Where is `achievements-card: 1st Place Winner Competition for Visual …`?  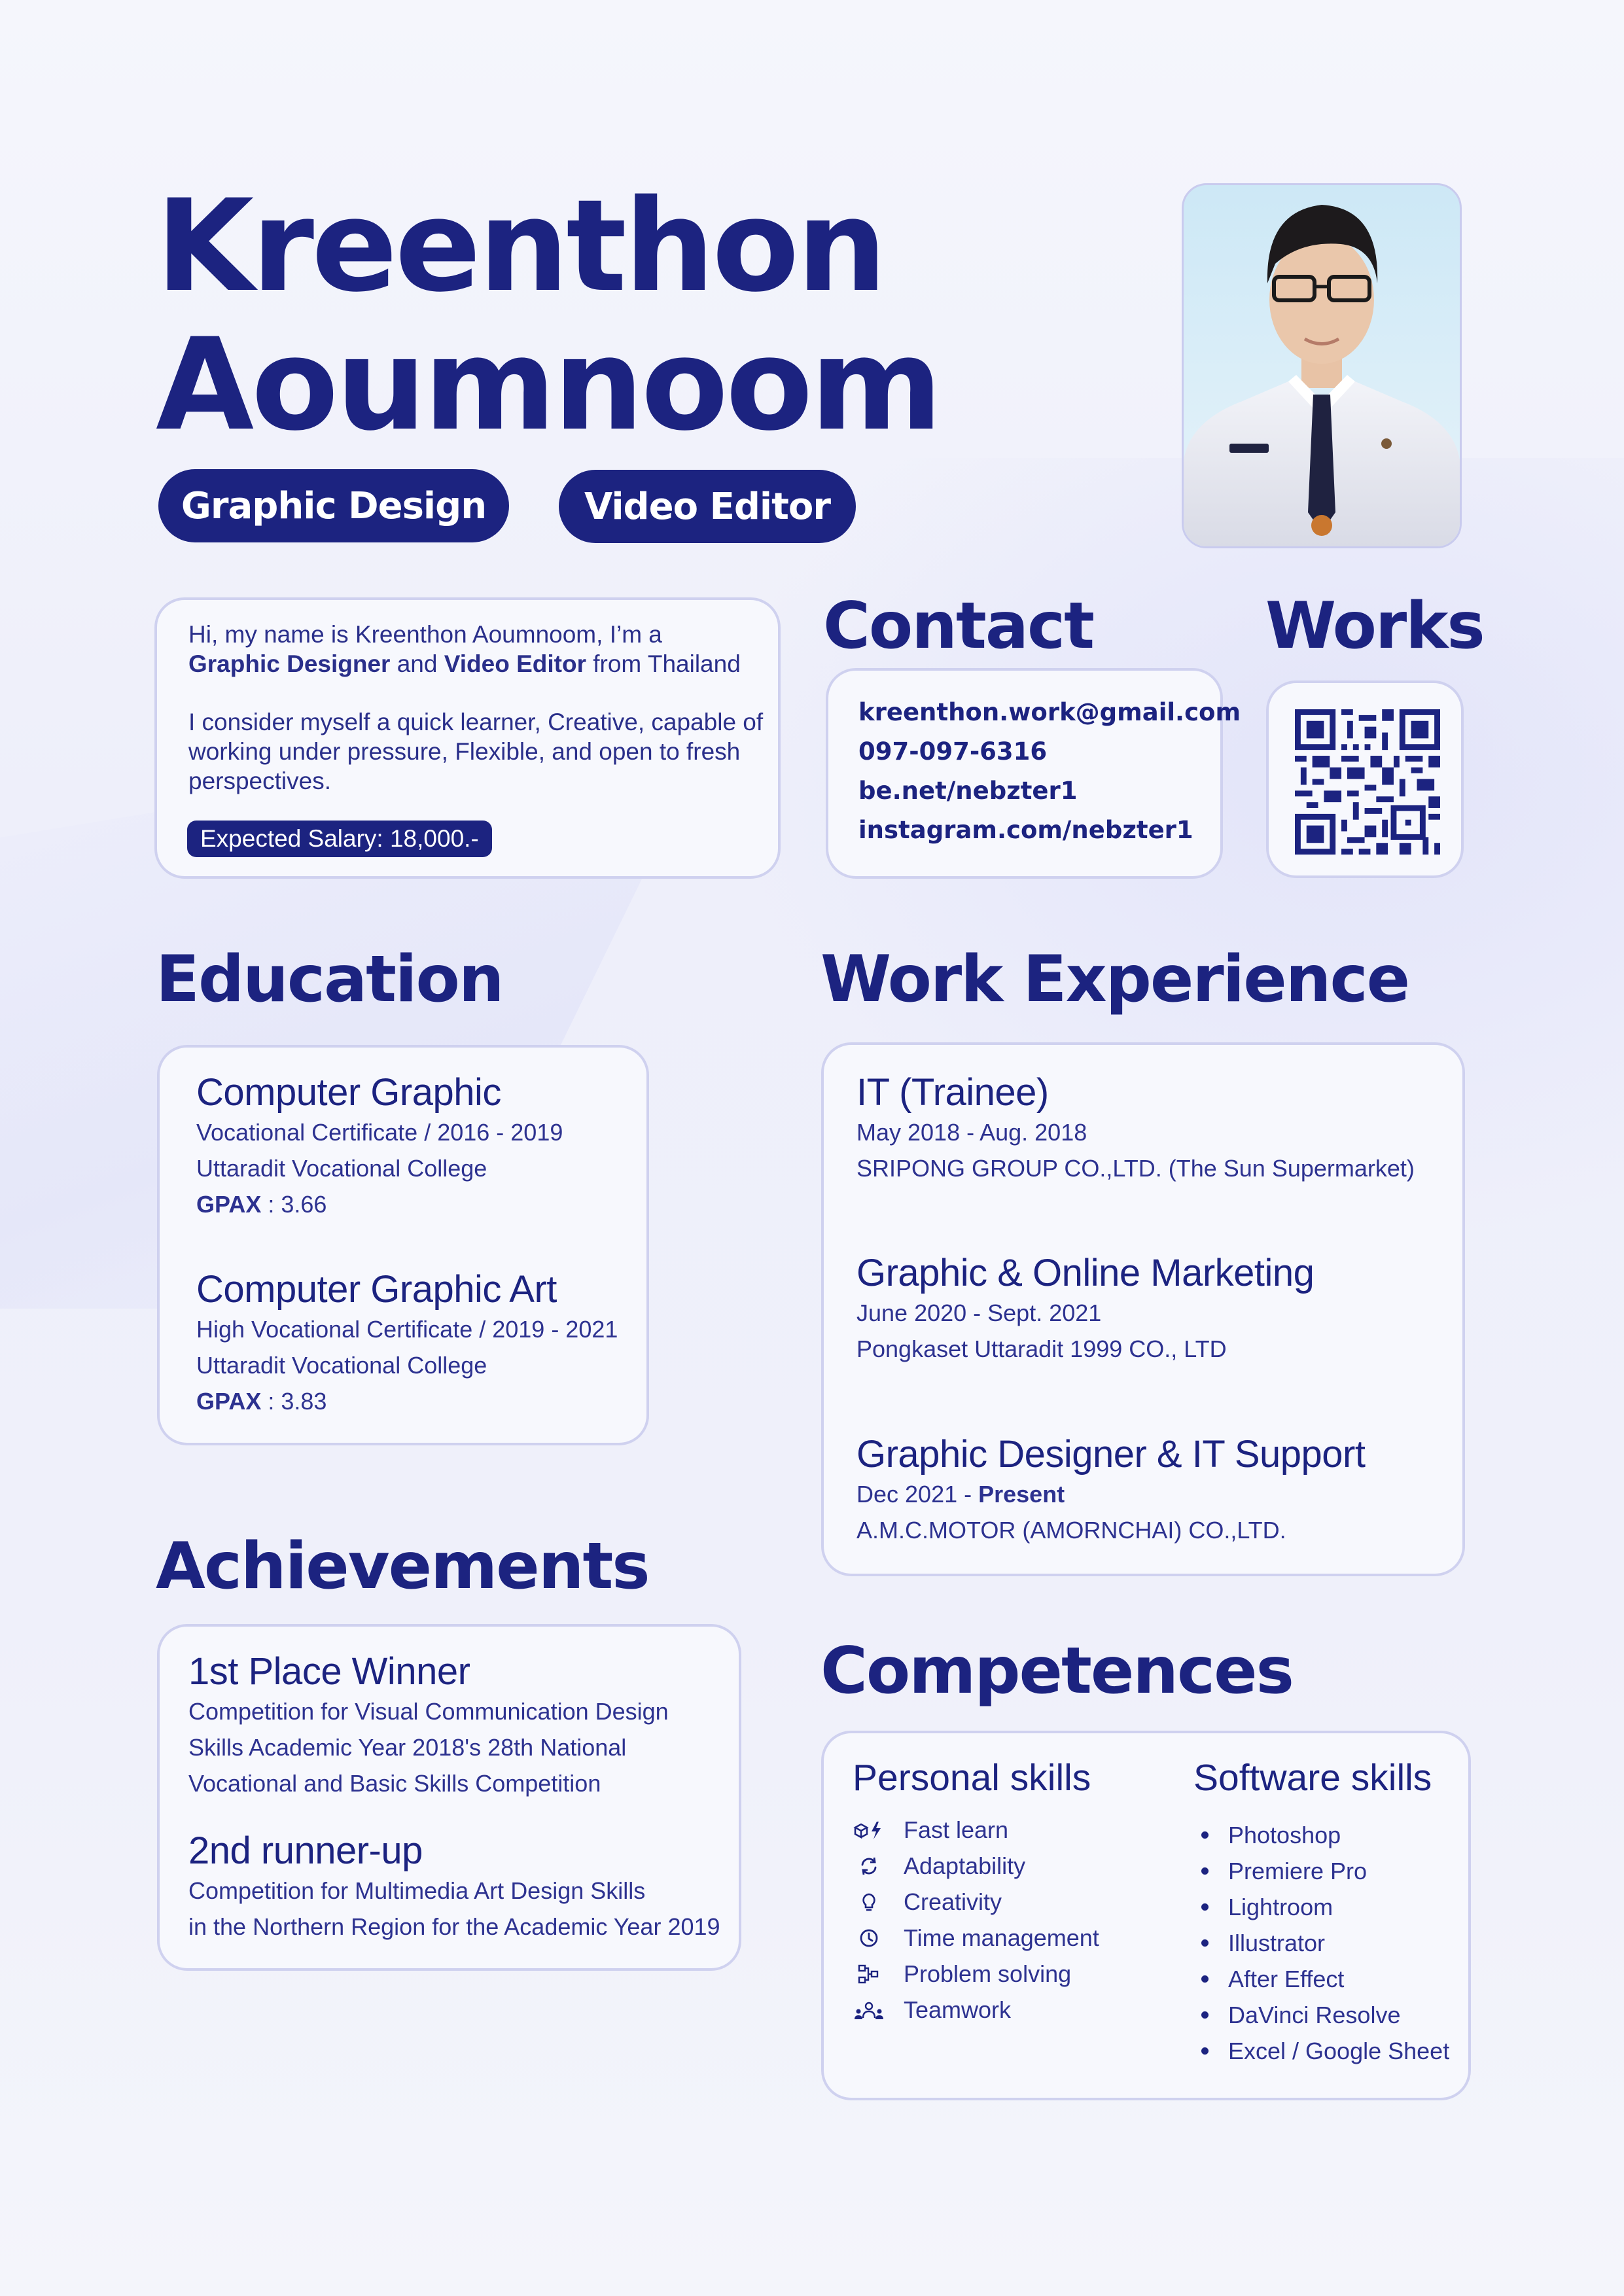 achievements-card: 1st Place Winner Competition for Visual … is located at coordinates (449, 1797).